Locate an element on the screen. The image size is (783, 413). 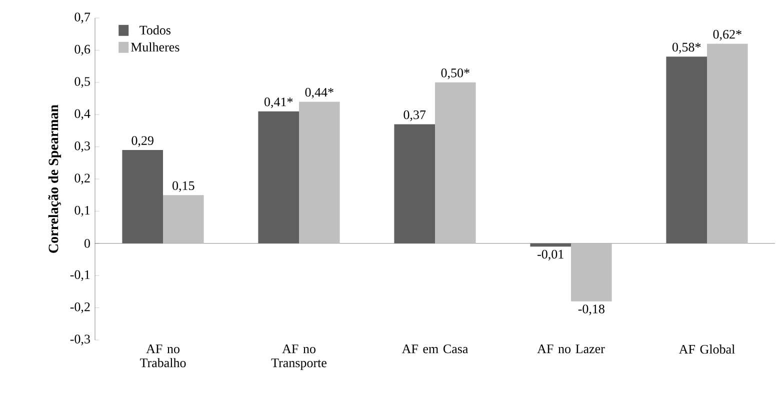
y-tick-label: -0,2 is located at coordinates (80, 308).